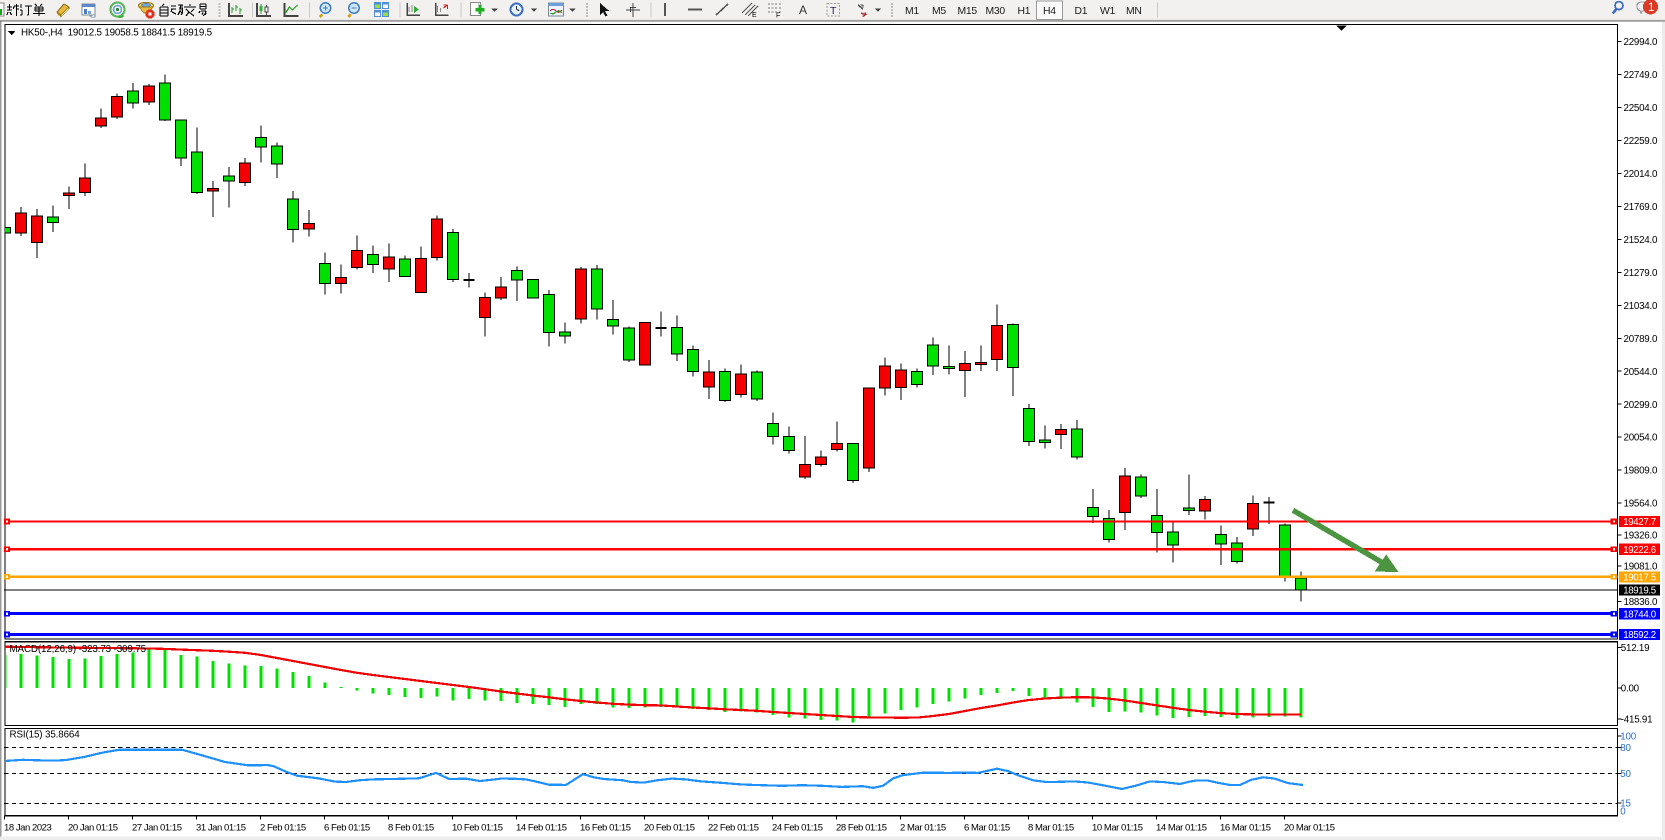 The width and height of the screenshot is (1665, 840). I want to click on svg-text: 14 Mar 01:15, so click(1181, 827).